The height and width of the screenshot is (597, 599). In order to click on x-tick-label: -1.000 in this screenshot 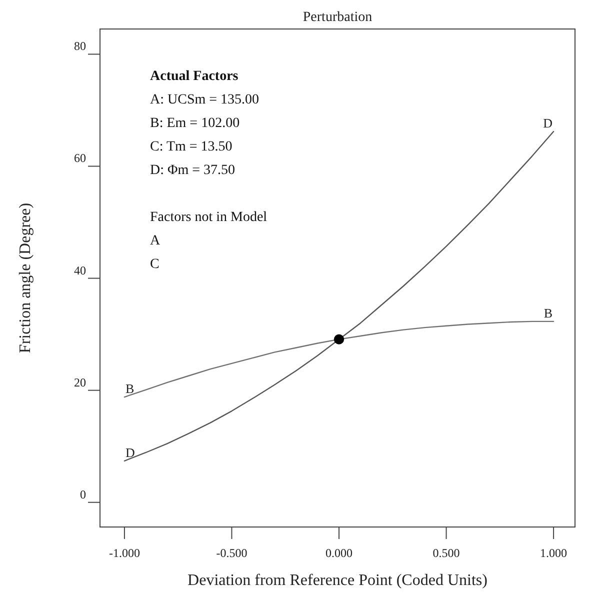, I will do `click(124, 553)`.